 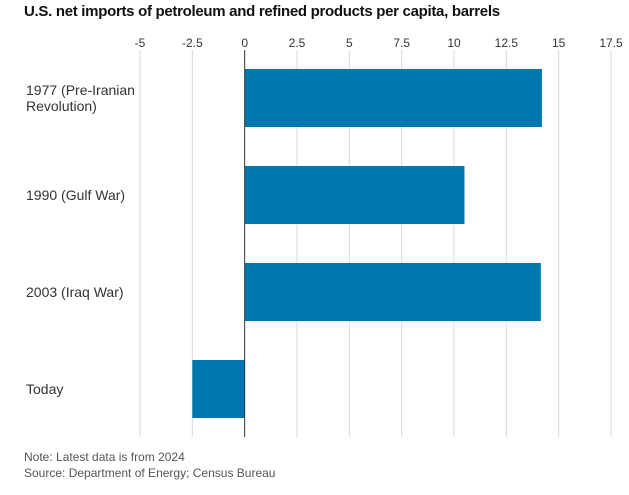 I want to click on x-tick-label: 10, so click(x=454, y=43).